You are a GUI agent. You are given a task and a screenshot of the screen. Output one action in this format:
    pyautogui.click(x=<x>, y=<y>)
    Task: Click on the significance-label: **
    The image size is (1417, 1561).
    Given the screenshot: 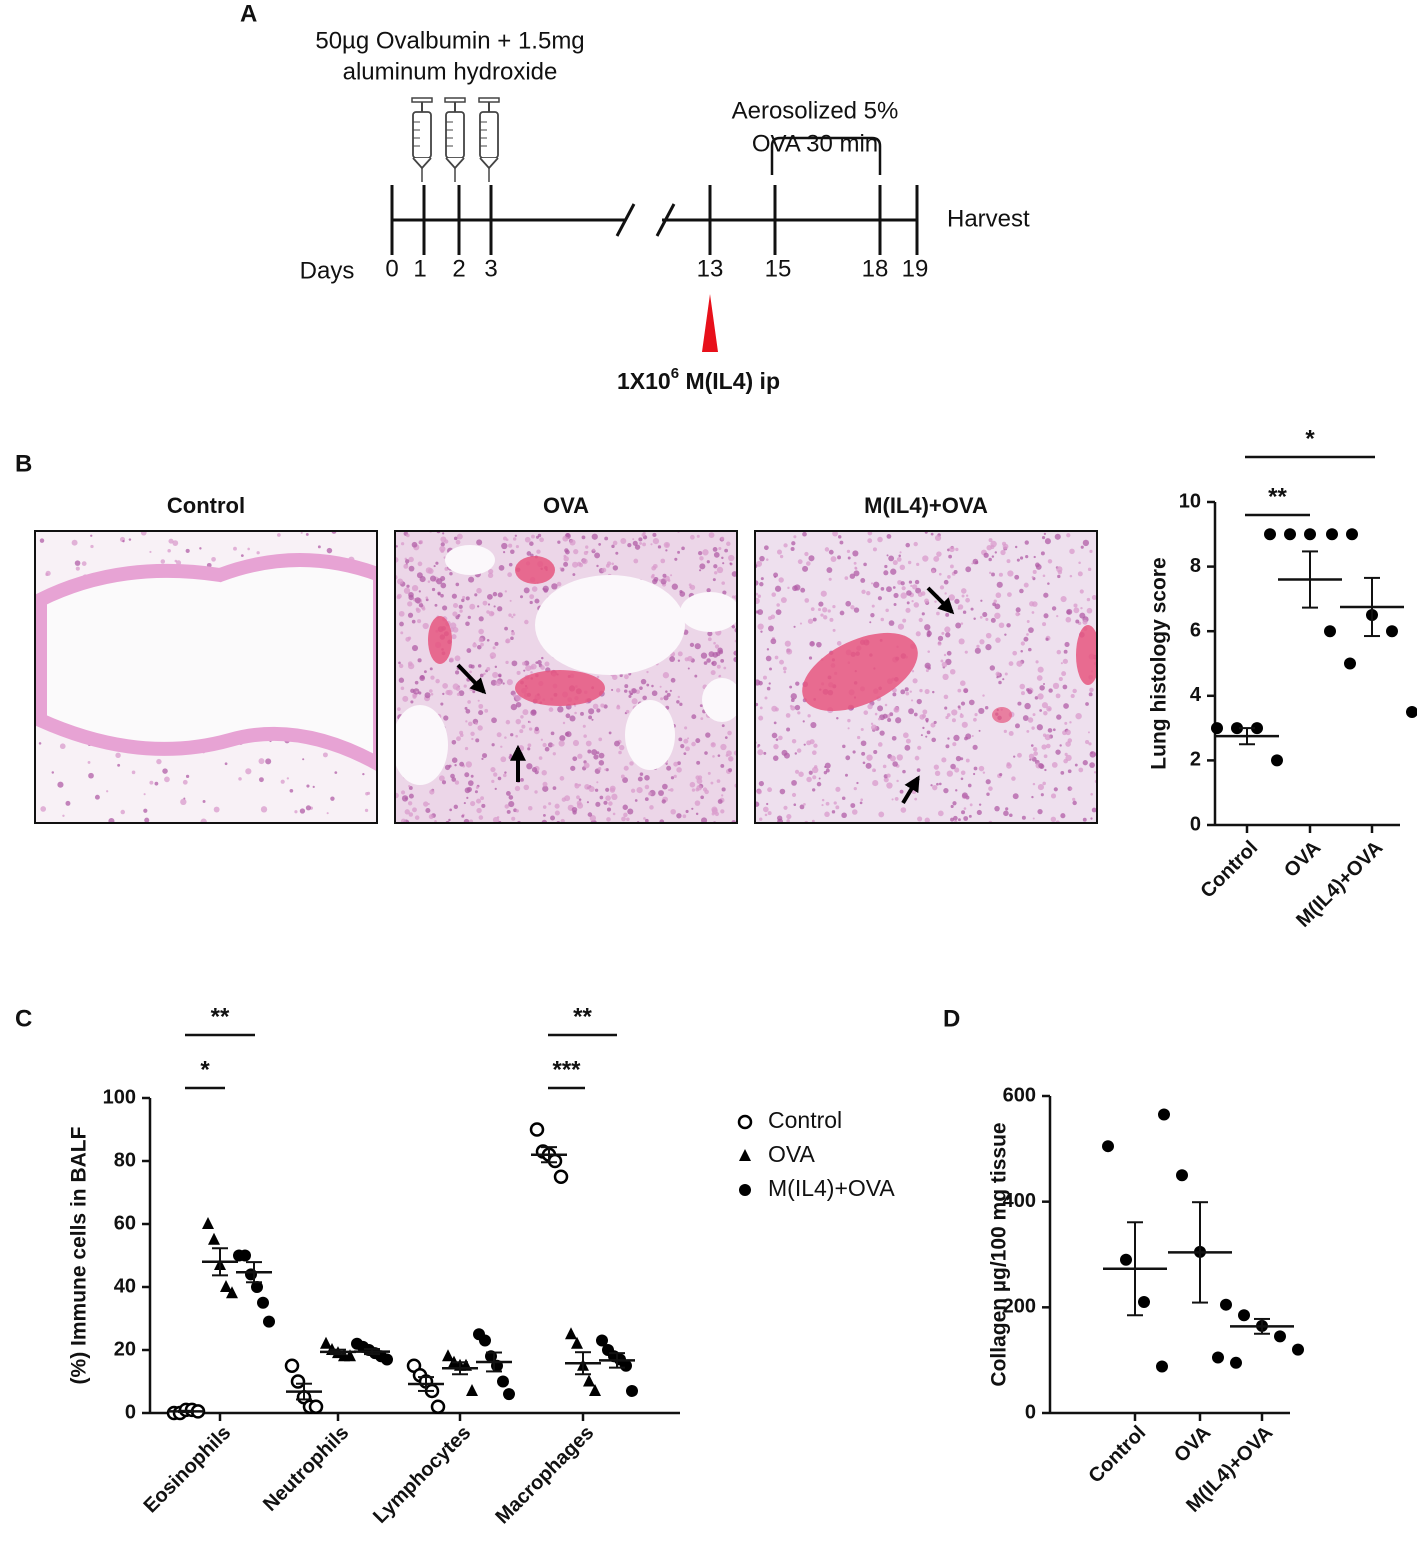 What is the action you would take?
    pyautogui.click(x=220, y=1016)
    